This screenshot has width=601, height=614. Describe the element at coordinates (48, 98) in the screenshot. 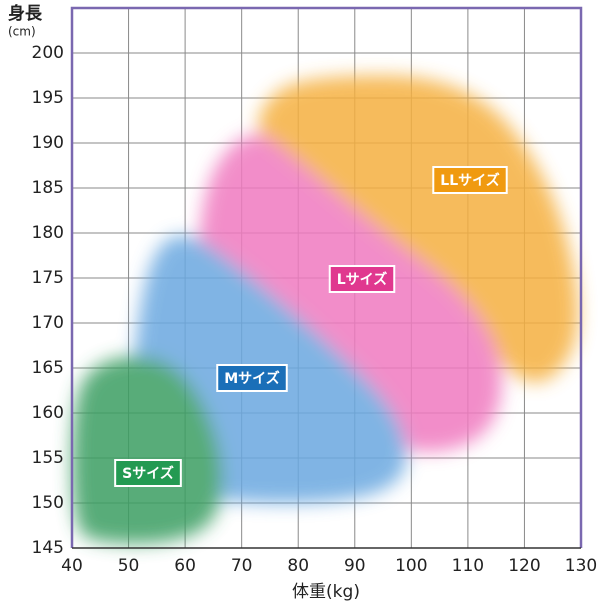

I see `y-tick-label: 195` at that location.